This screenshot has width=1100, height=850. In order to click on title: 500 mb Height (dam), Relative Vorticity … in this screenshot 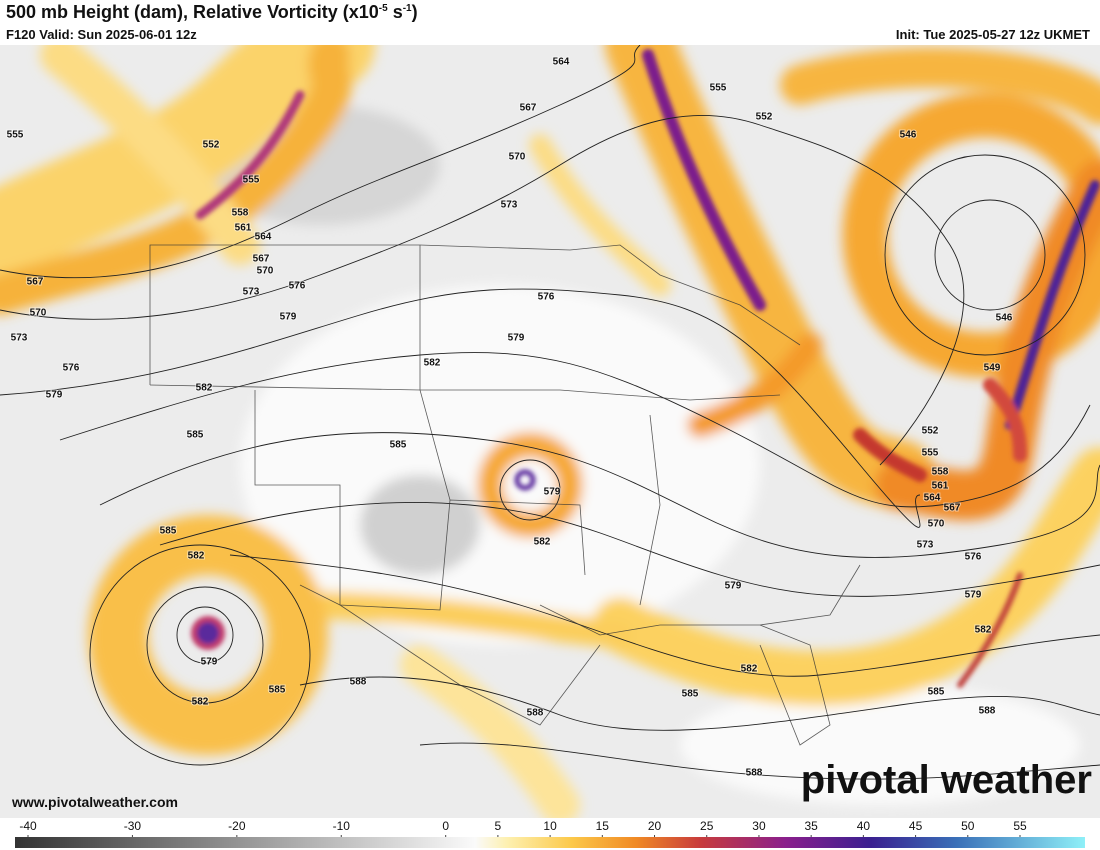, I will do `click(553, 12)`.